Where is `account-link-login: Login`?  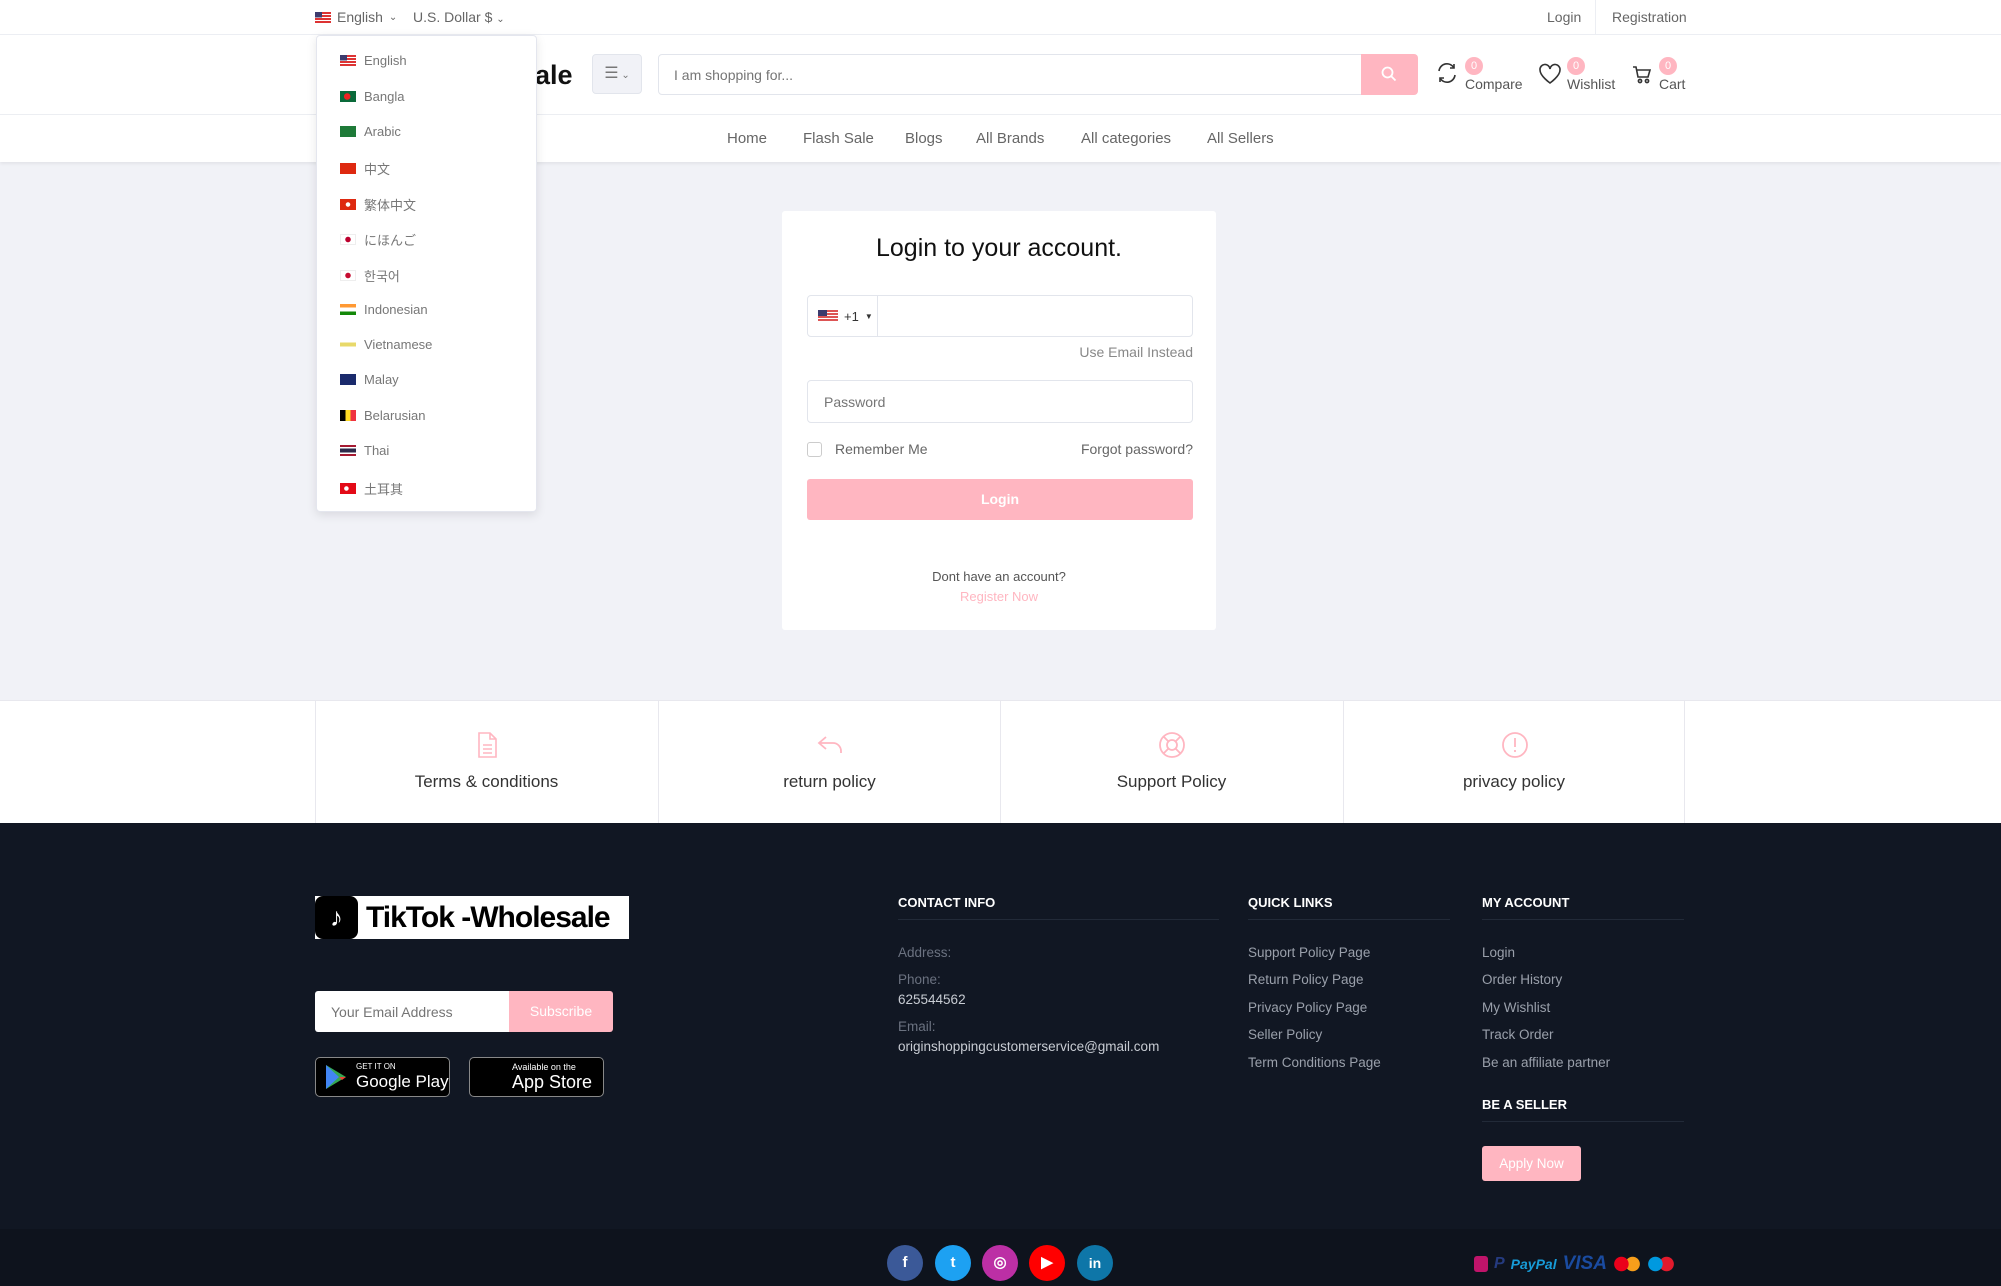
account-link-login: Login is located at coordinates (1499, 952).